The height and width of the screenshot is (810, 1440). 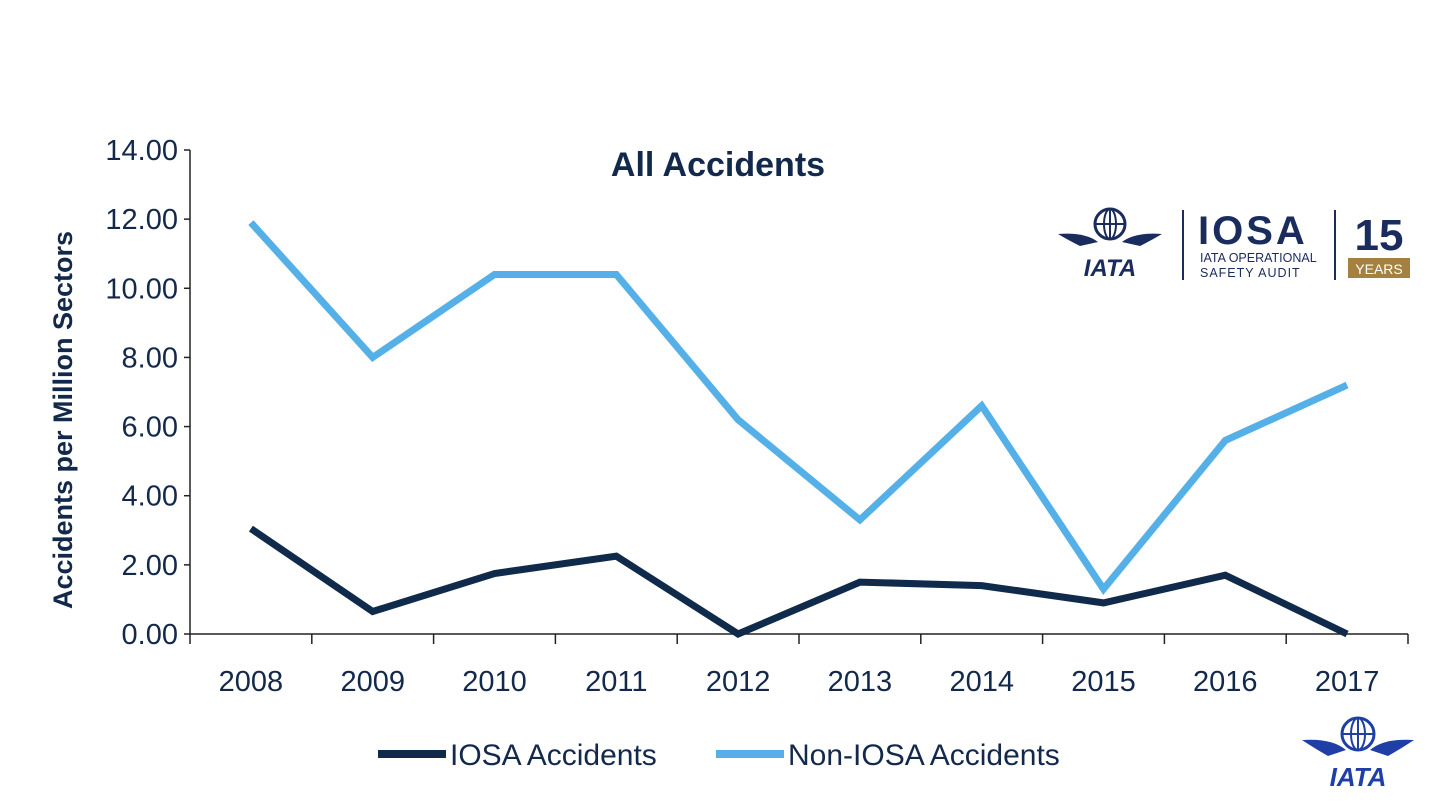 I want to click on iosa-subtitle-1: IATA OPERATIONAL, so click(x=1258, y=258).